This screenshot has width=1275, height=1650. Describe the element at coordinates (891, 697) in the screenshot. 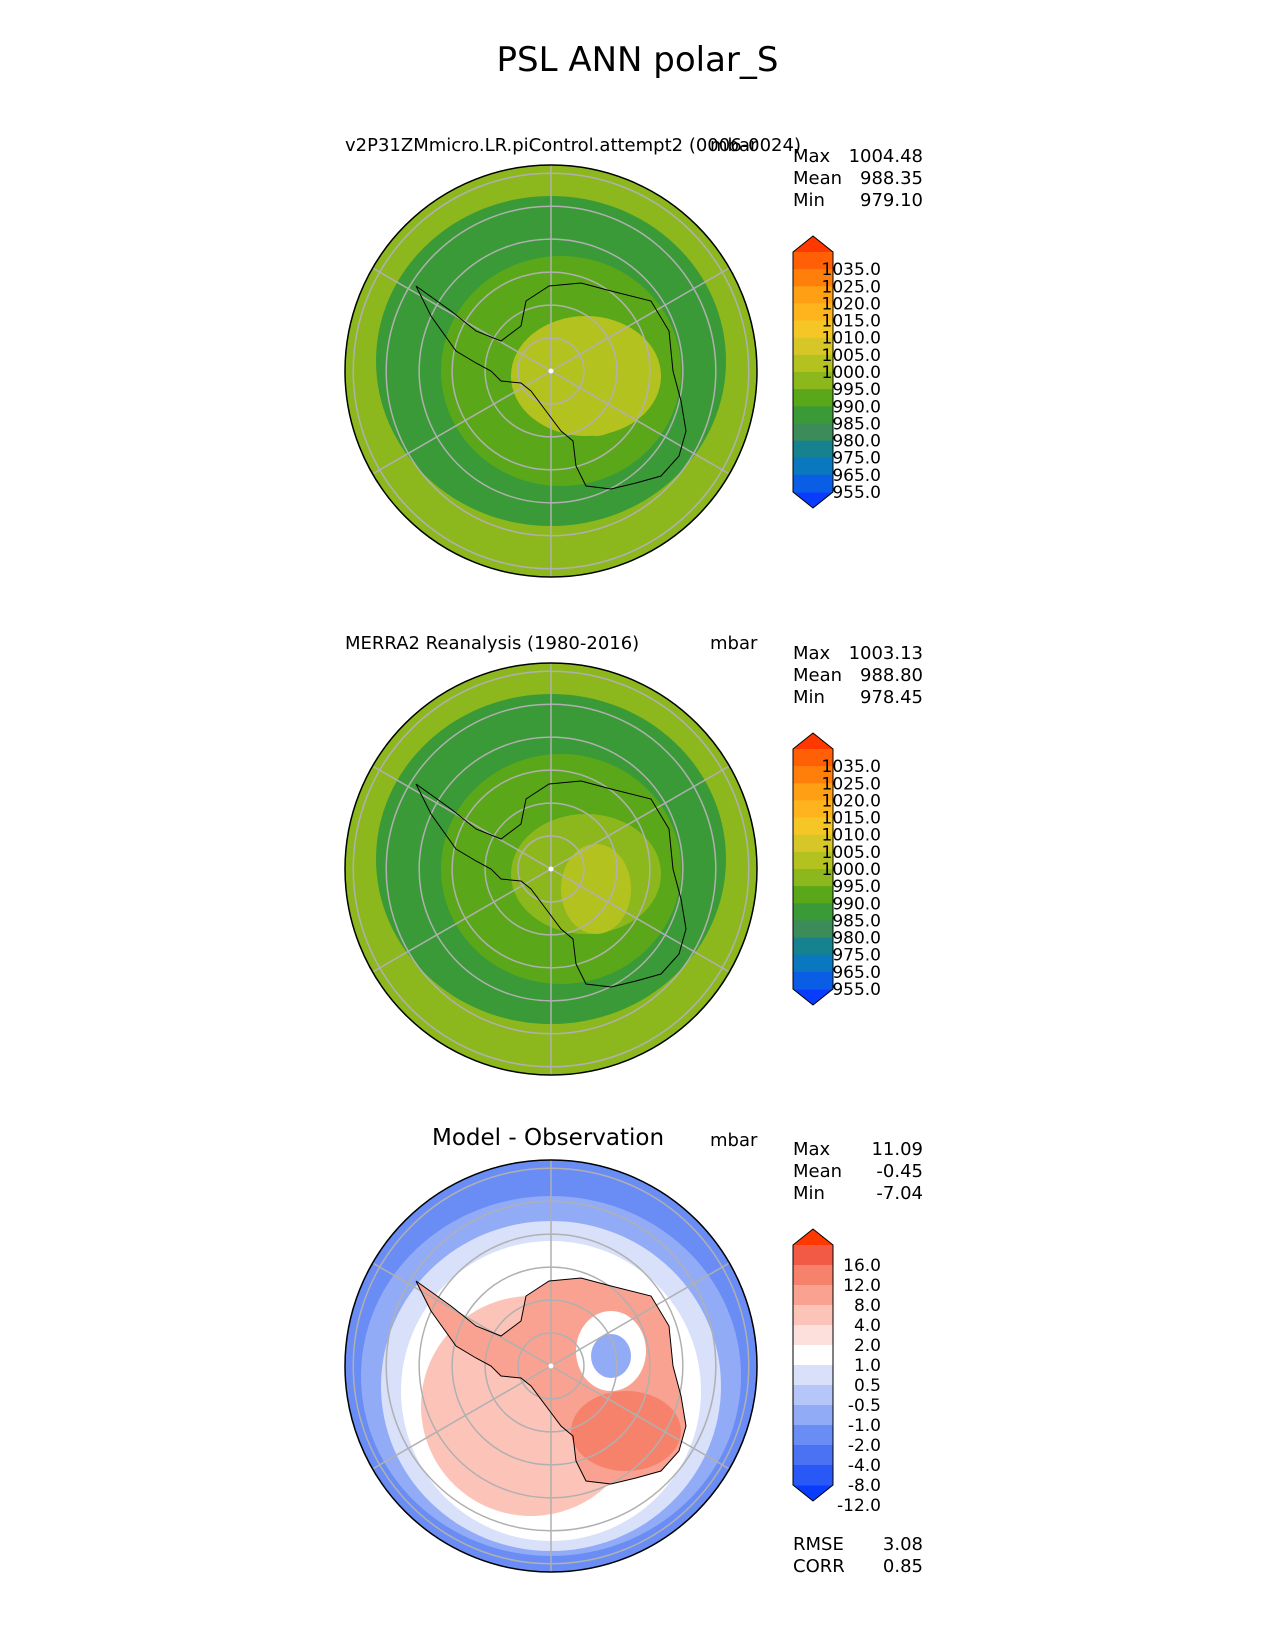

I see `stat-value-min: 978.45` at that location.